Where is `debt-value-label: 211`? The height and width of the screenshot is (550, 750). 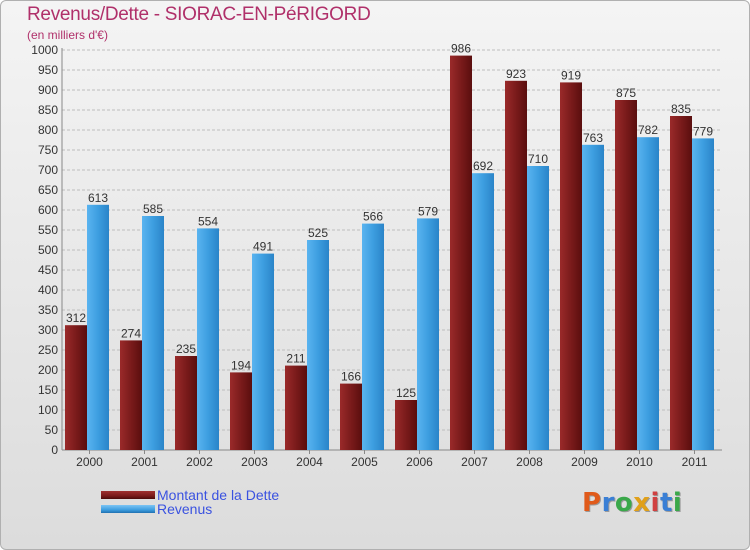 debt-value-label: 211 is located at coordinates (295, 359).